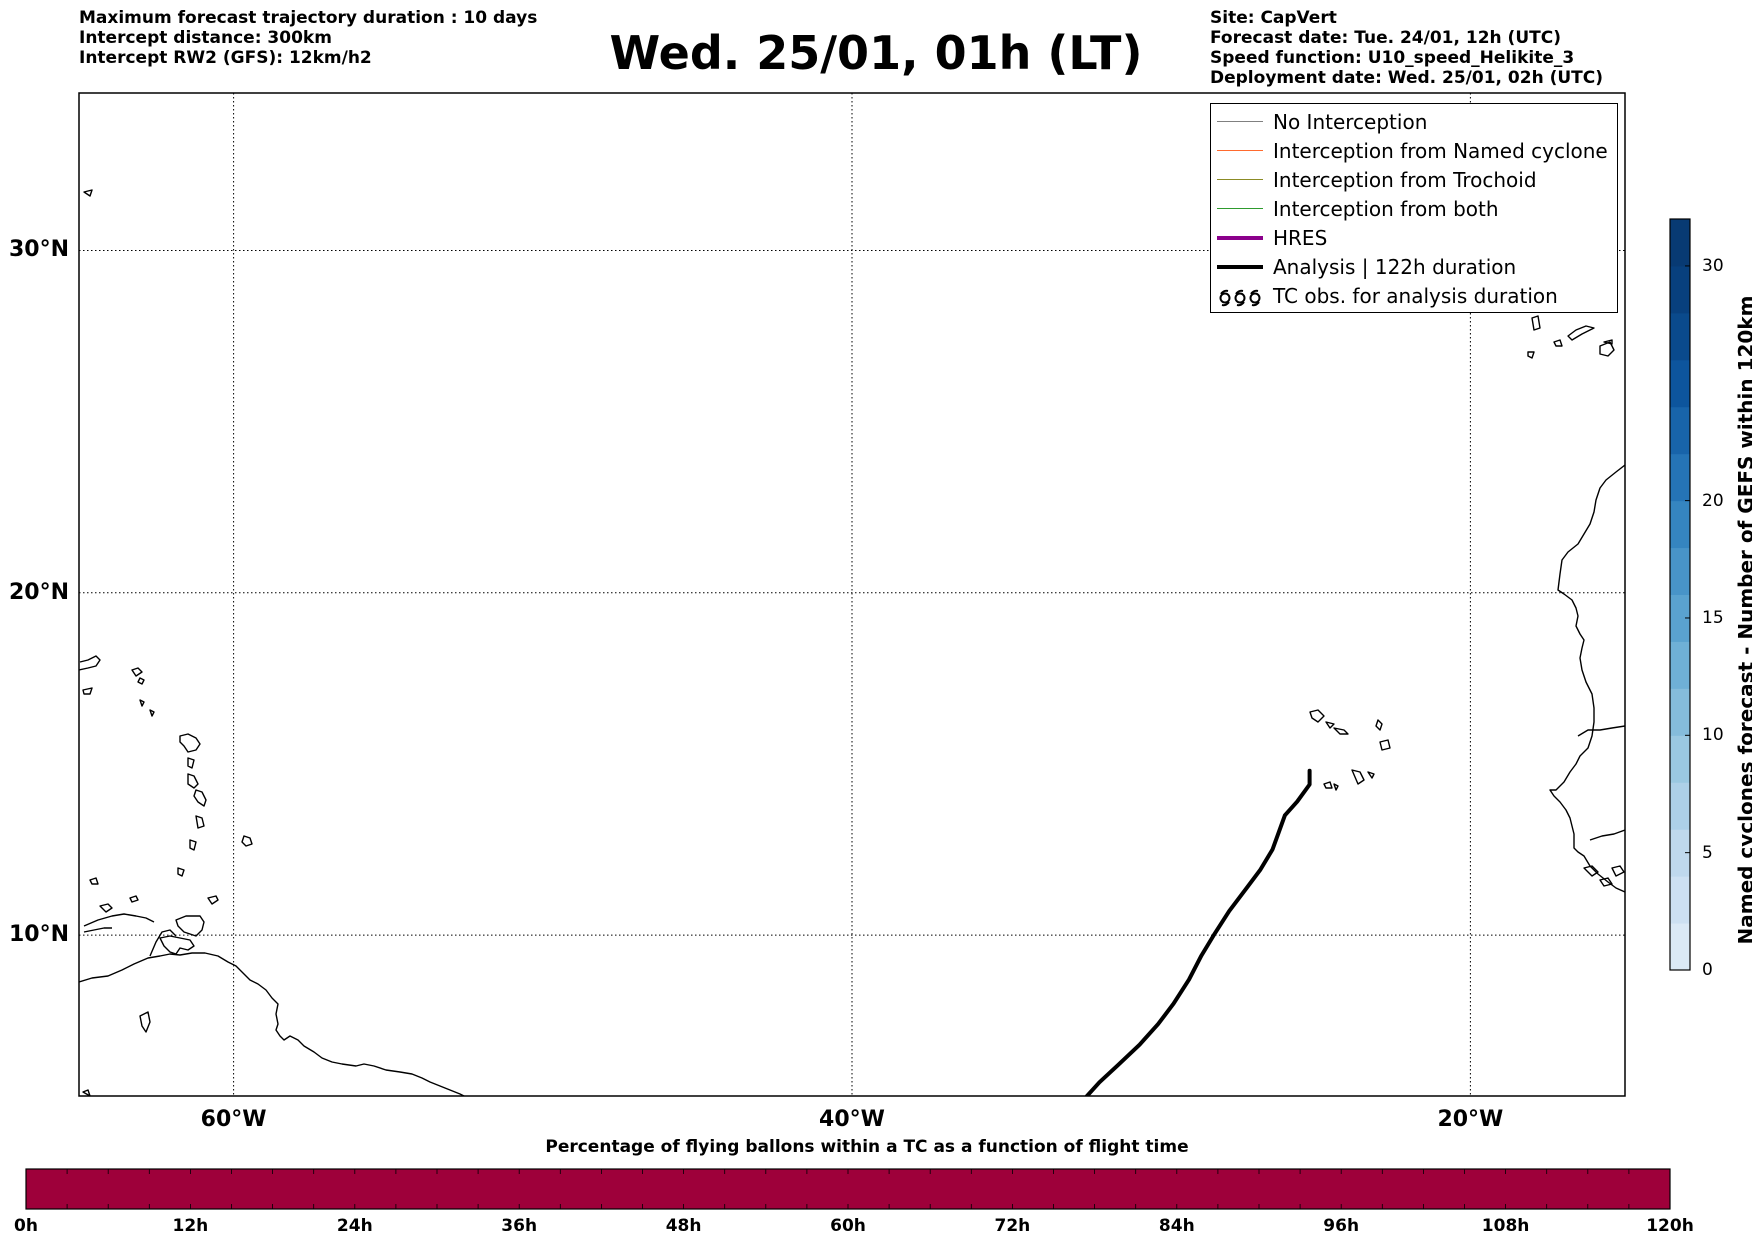  I want to click on island-curacao, so click(134, 899).